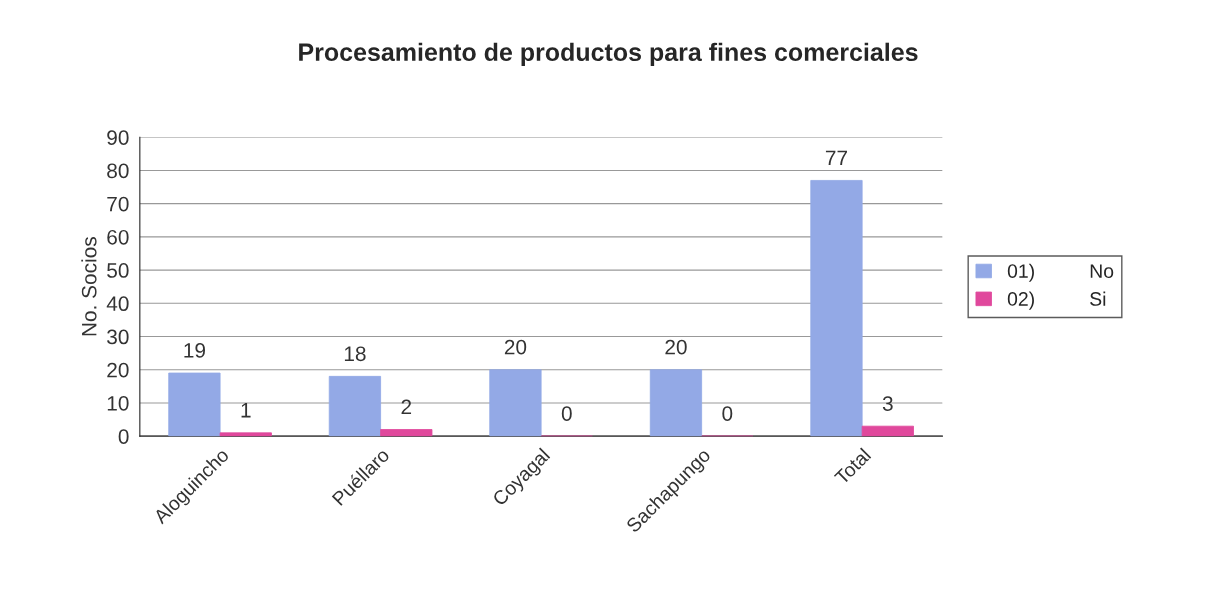 The width and height of the screenshot is (1216, 610). Describe the element at coordinates (89, 286) in the screenshot. I see `y-axis-title: No. Socios` at that location.